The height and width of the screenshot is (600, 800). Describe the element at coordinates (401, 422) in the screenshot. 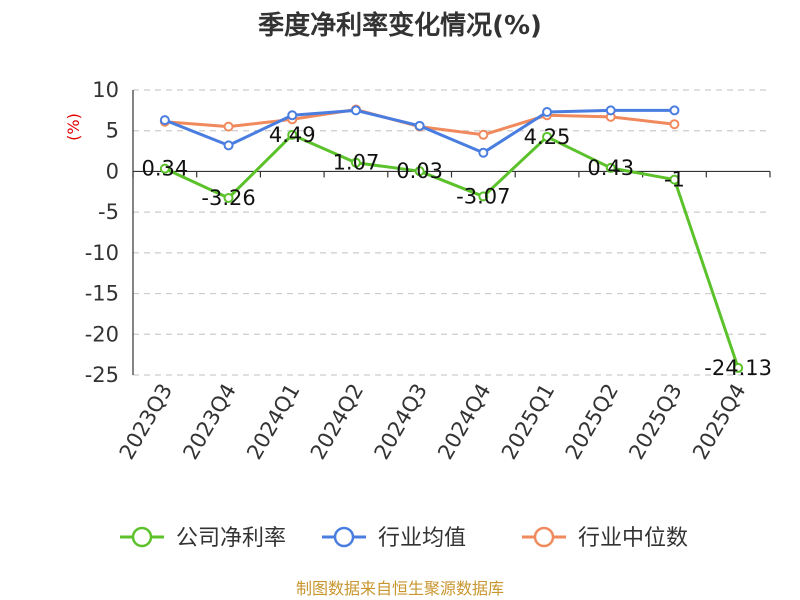

I see `x-tick-label: 2024Q3` at that location.